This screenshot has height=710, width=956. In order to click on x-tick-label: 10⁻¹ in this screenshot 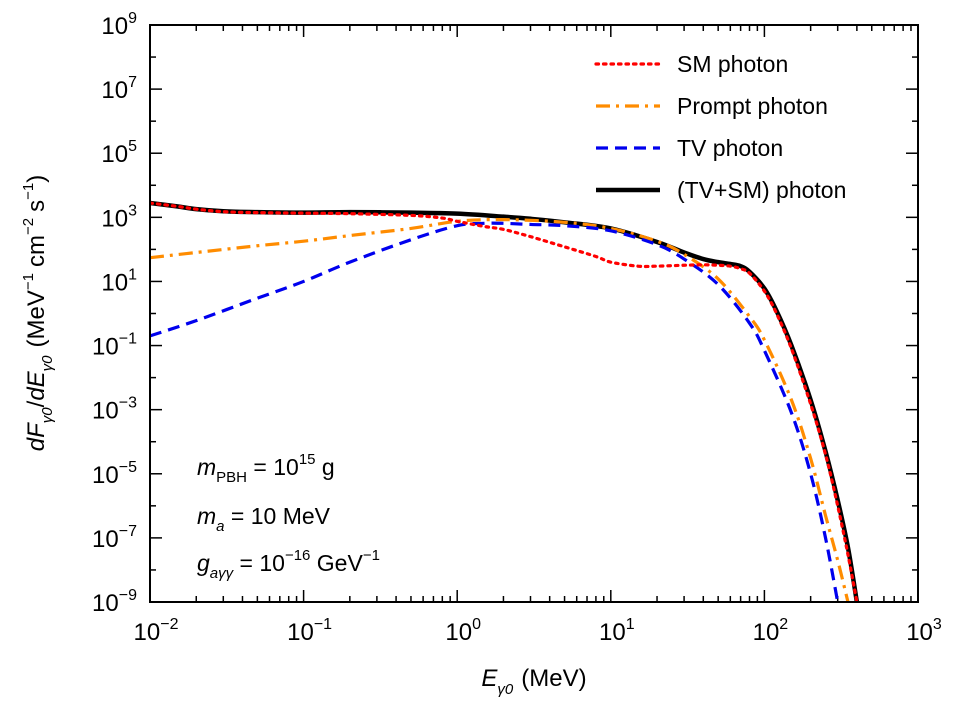, I will do `click(309, 631)`.